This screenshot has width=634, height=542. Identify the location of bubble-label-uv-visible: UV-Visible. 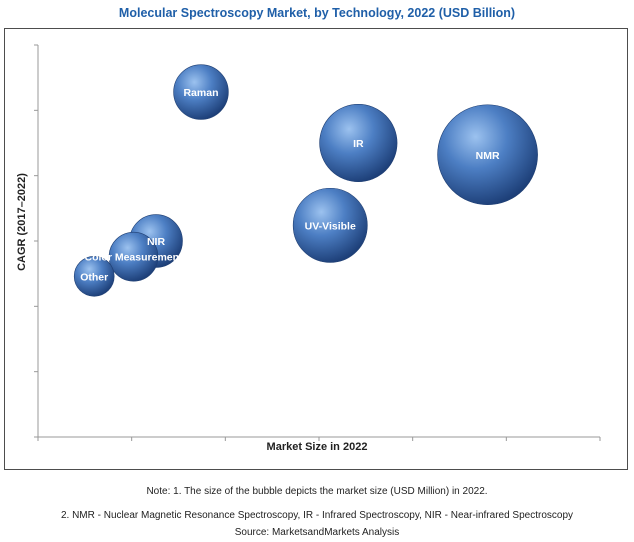
(330, 226).